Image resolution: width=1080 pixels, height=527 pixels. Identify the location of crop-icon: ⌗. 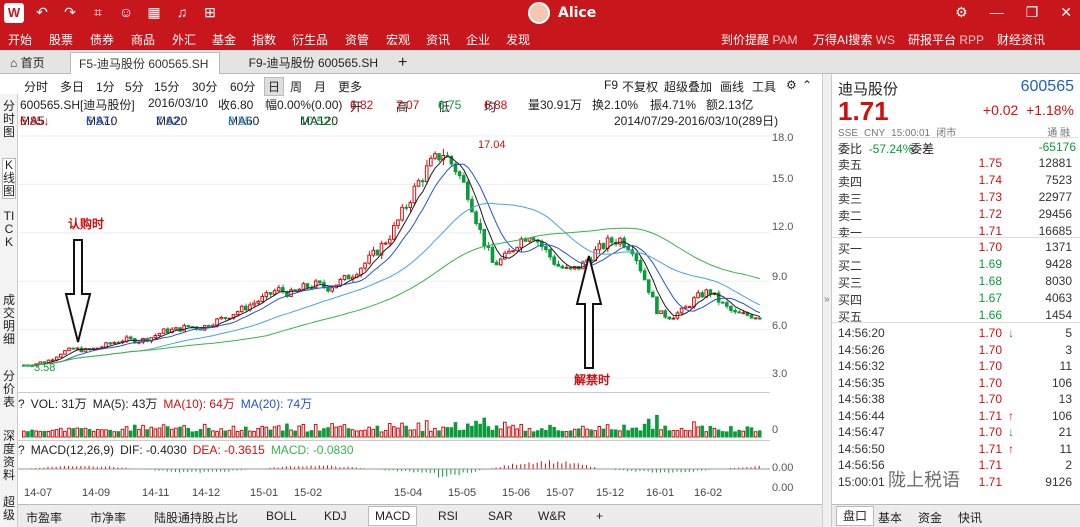
(98, 12).